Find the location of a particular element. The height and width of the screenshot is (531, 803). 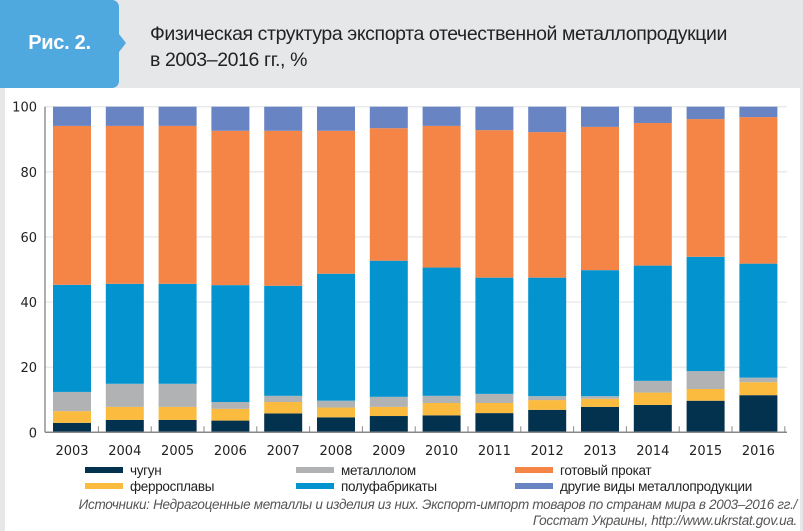

legend-item: готовый прокат is located at coordinates (583, 470).